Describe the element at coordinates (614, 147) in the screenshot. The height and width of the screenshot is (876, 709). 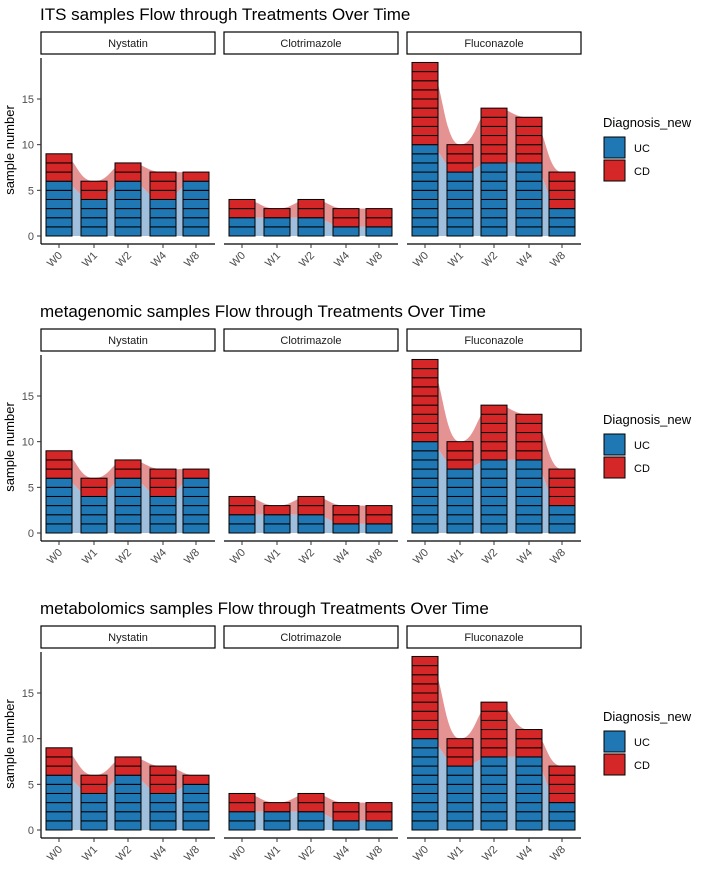
I see `legend-key-uc` at that location.